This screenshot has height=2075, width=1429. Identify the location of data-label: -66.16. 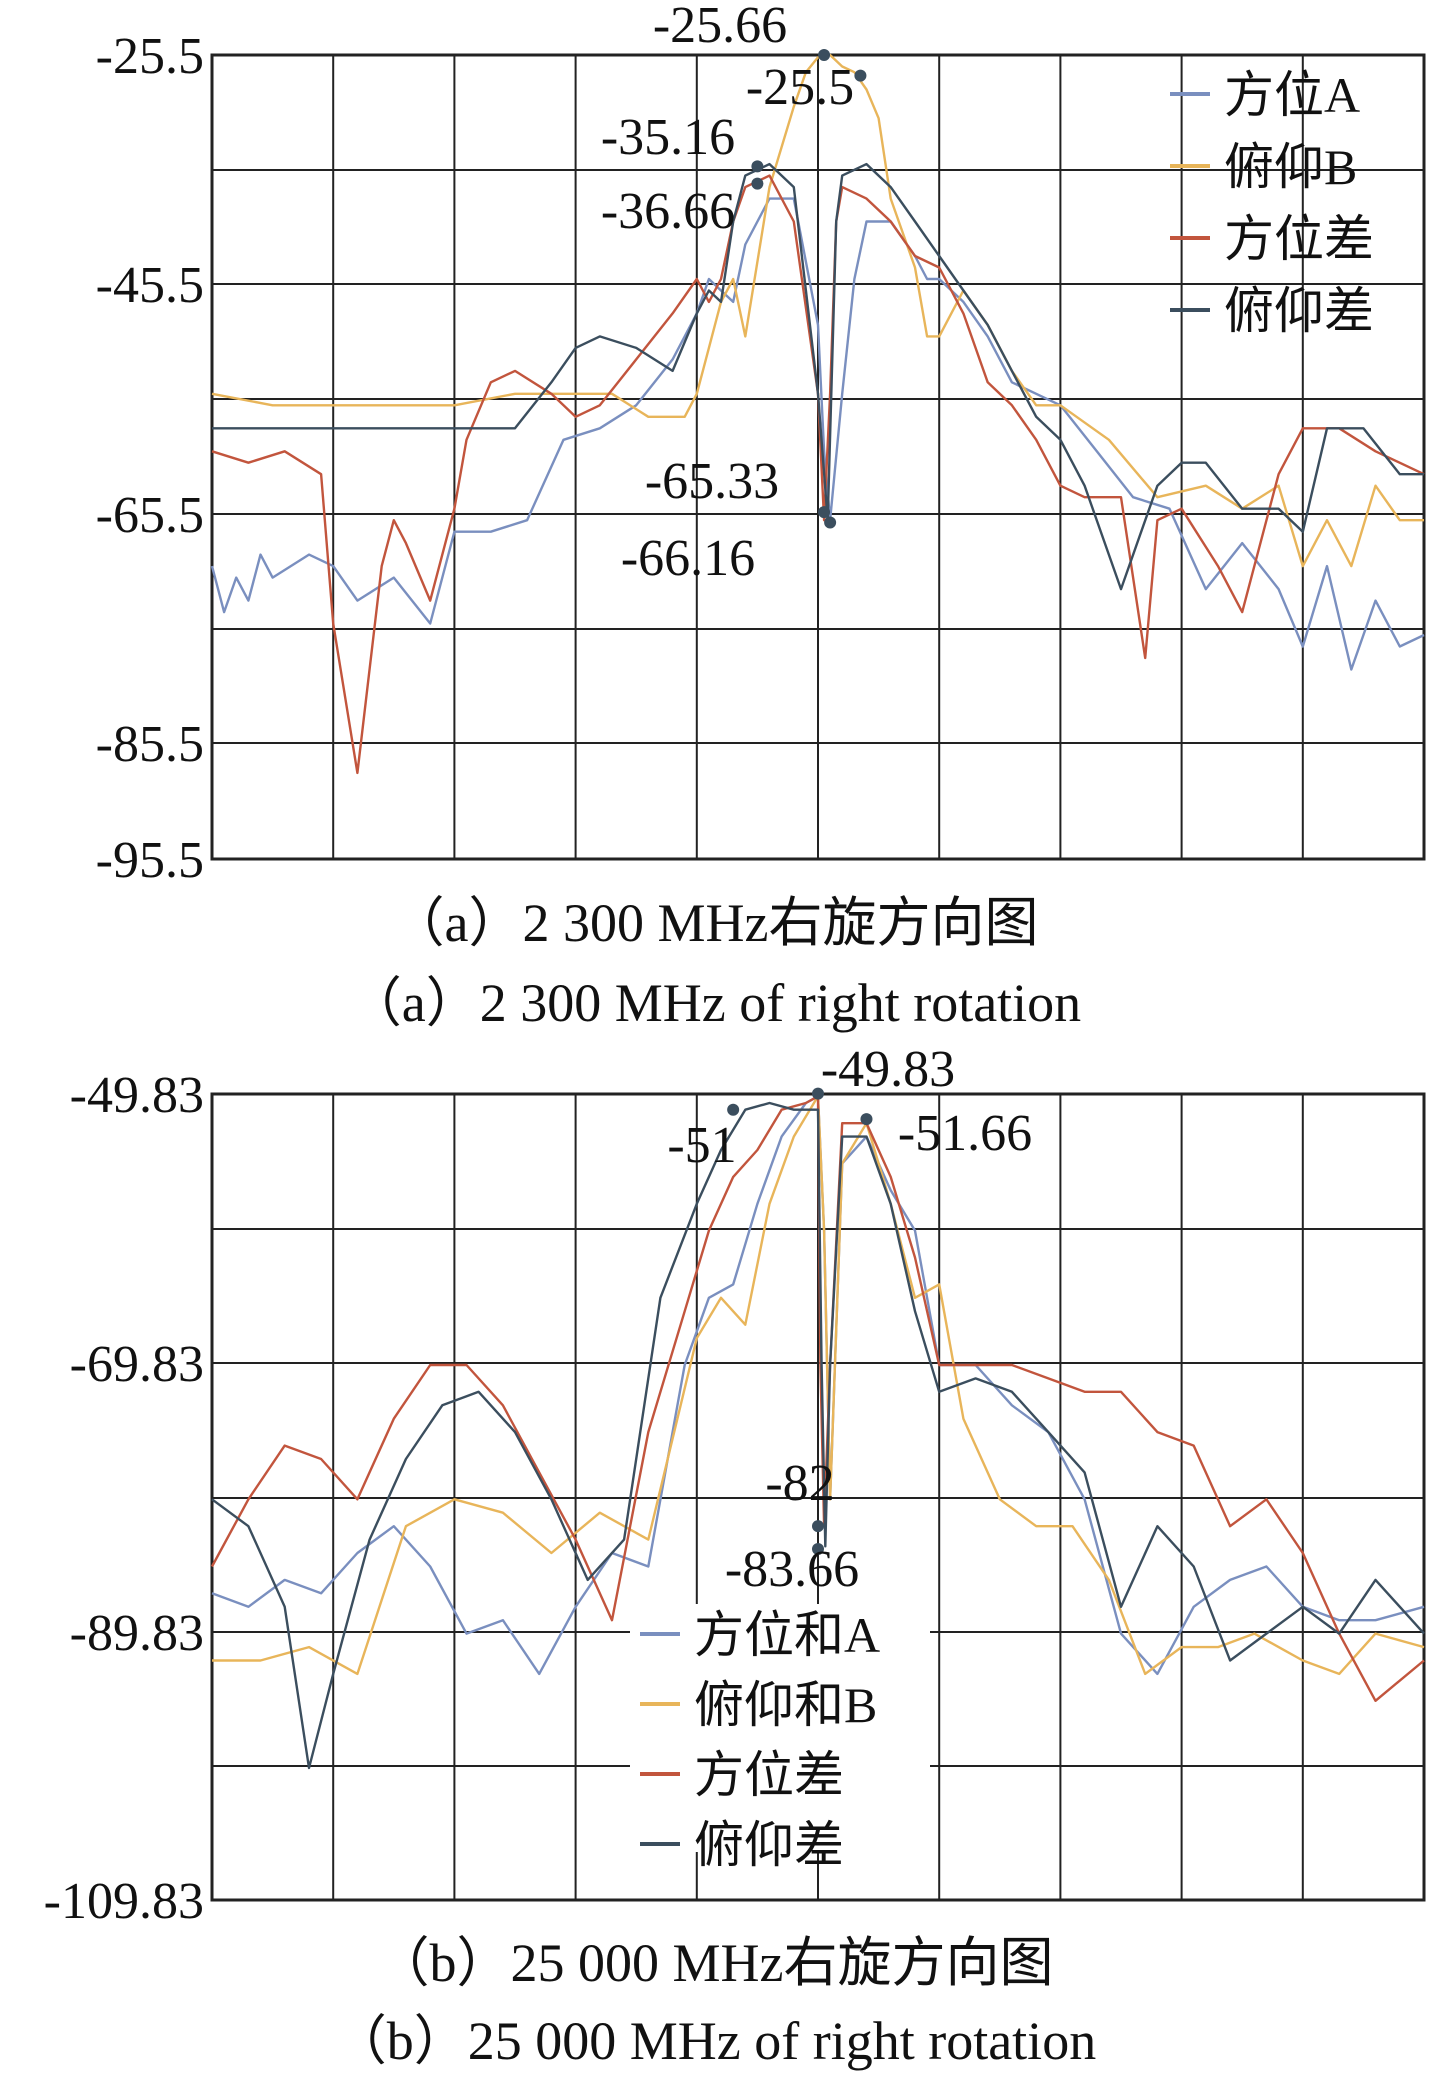
(688, 558).